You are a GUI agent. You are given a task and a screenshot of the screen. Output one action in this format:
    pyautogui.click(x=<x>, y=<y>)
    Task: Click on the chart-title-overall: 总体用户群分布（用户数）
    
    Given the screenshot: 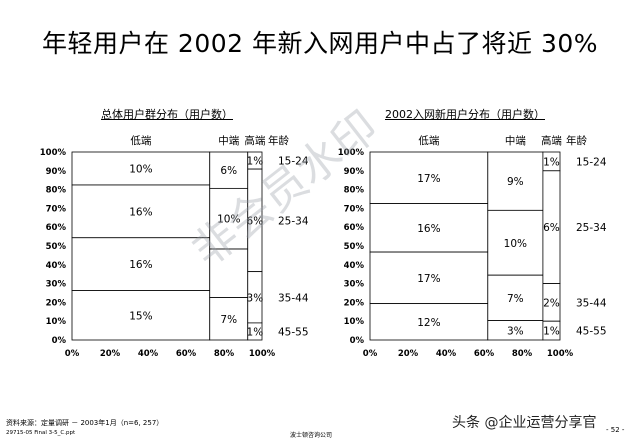 What is the action you would take?
    pyautogui.click(x=167, y=114)
    